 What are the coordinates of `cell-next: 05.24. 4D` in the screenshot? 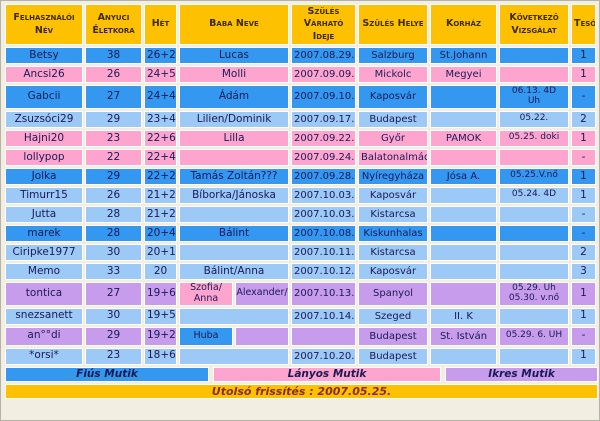 It's located at (534, 195).